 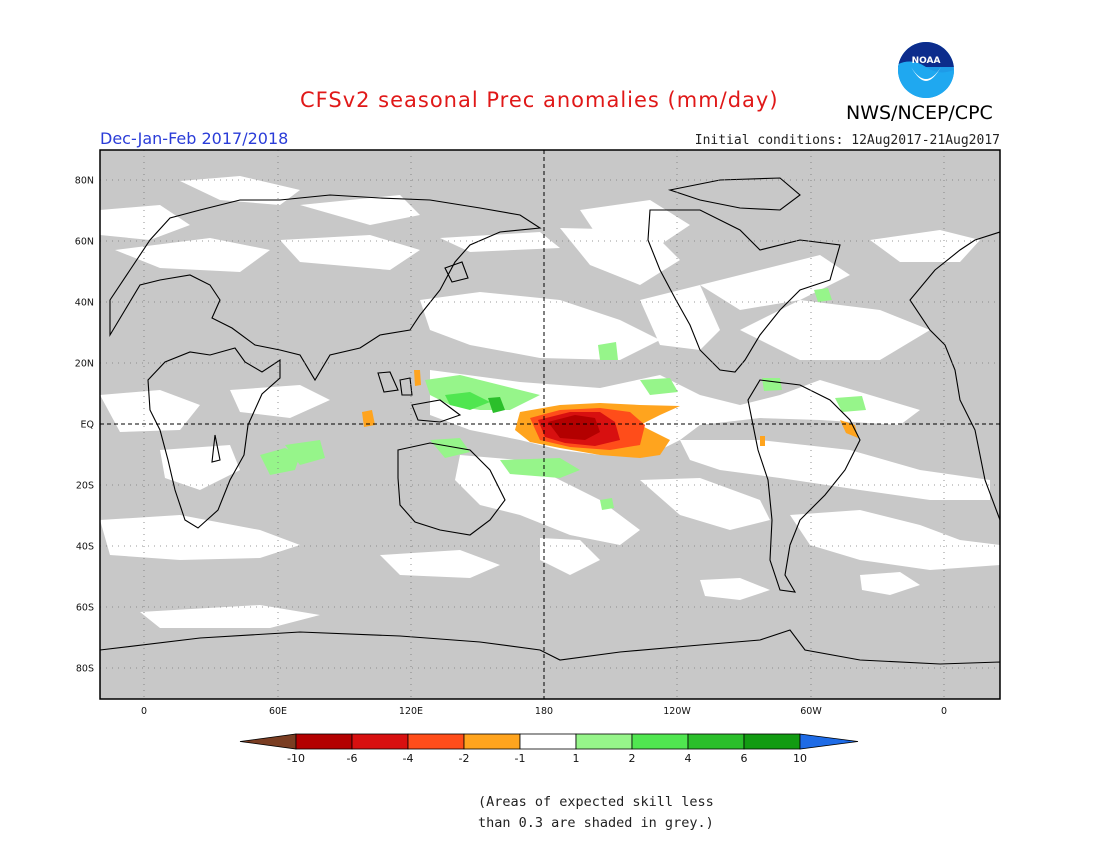 I want to click on wet-anomaly-regions, so click(x=563, y=399).